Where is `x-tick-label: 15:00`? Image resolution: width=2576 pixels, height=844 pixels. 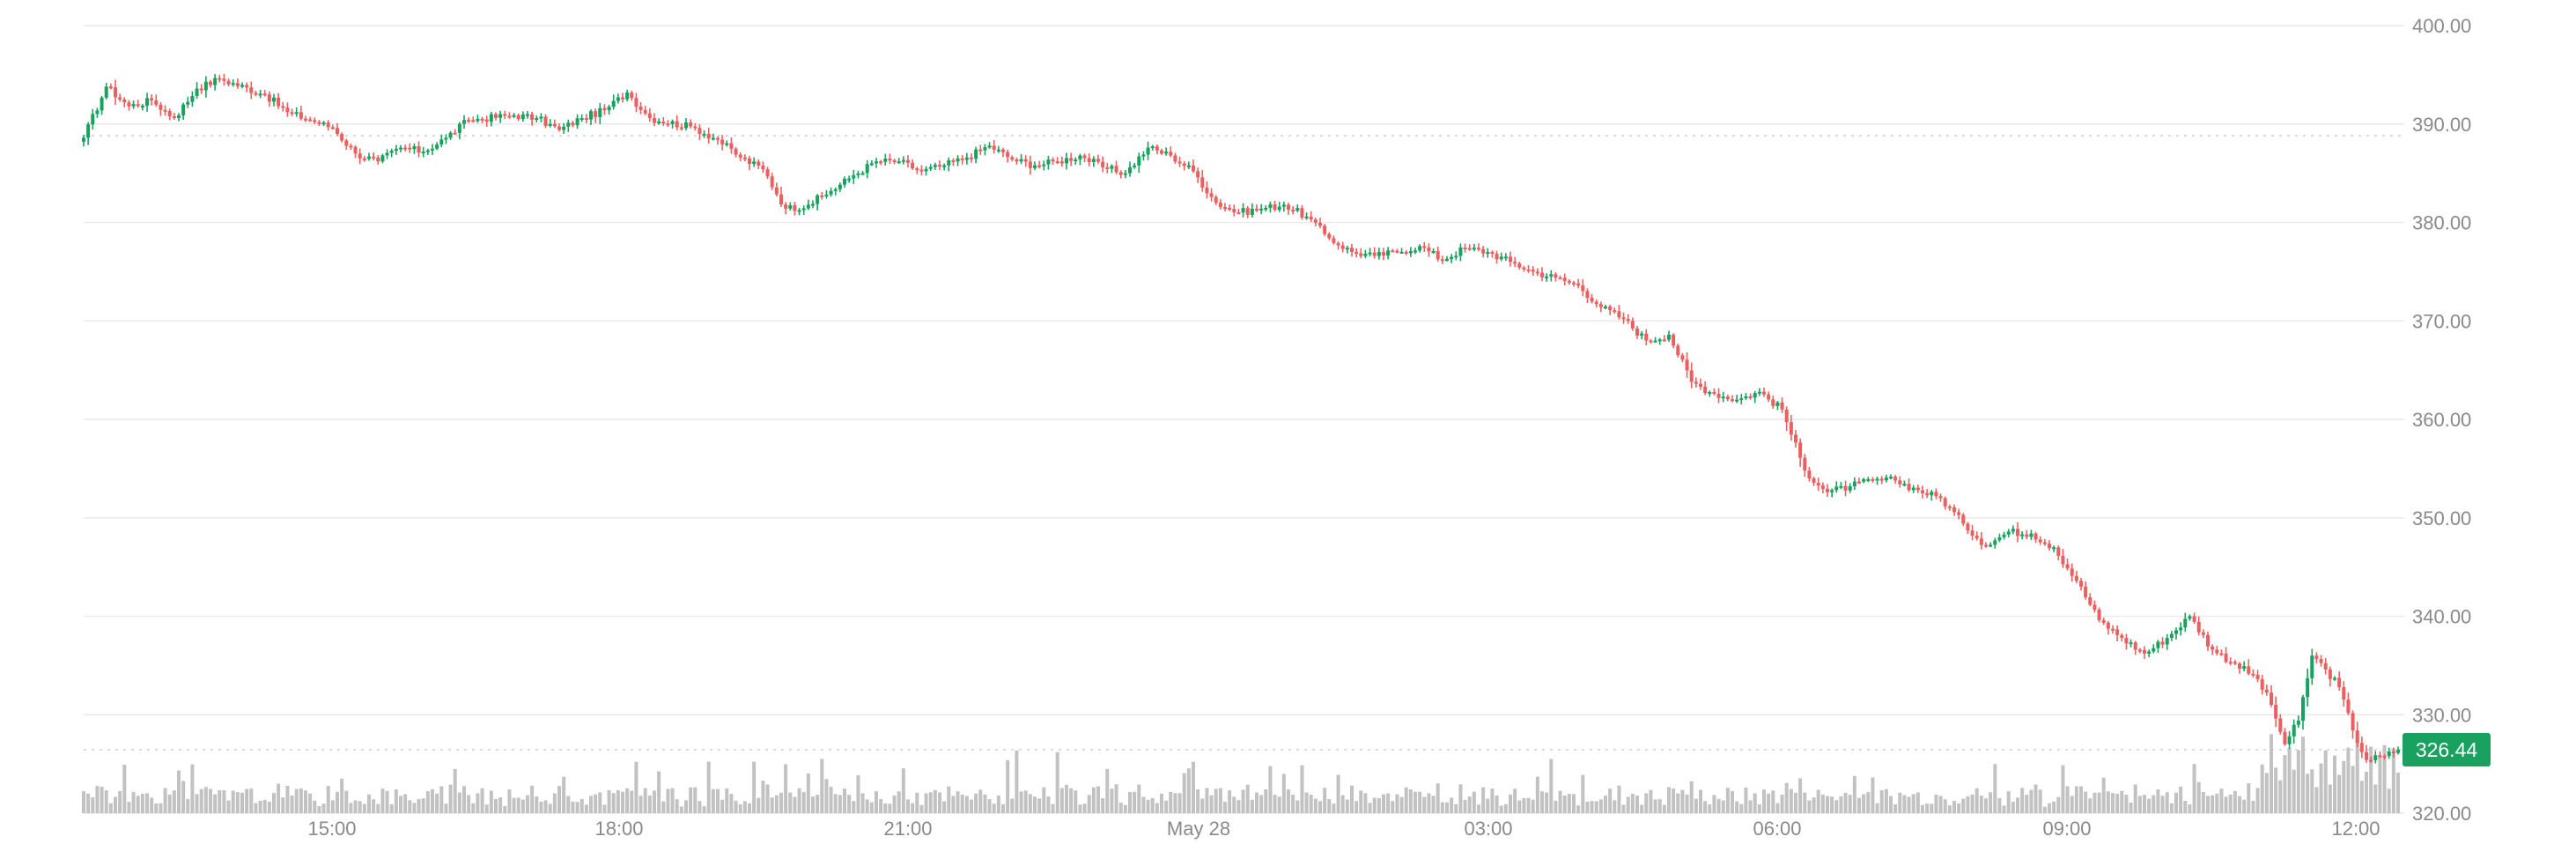
x-tick-label: 15:00 is located at coordinates (331, 829).